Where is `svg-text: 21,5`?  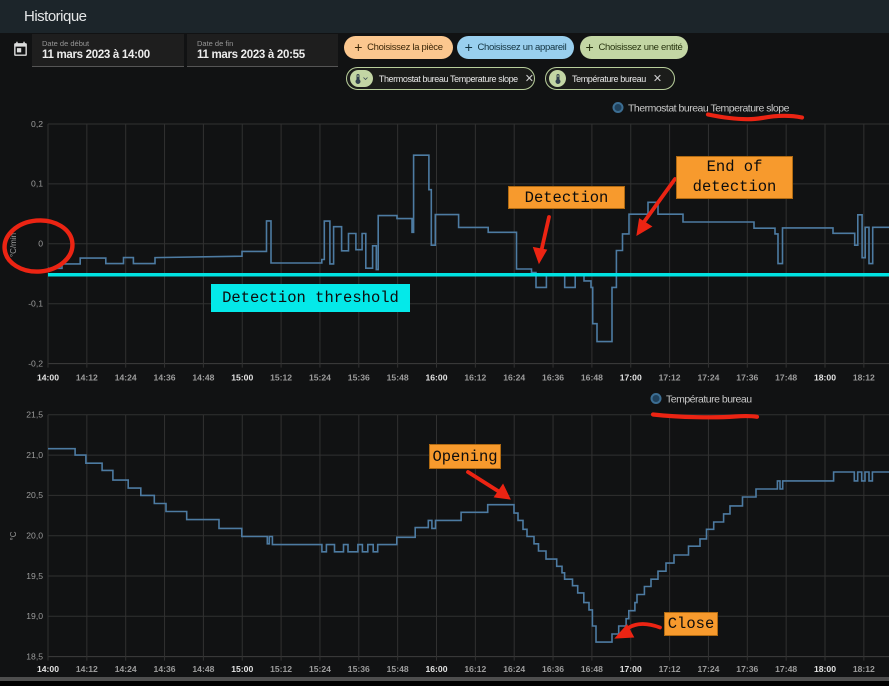 svg-text: 21,5 is located at coordinates (34, 415).